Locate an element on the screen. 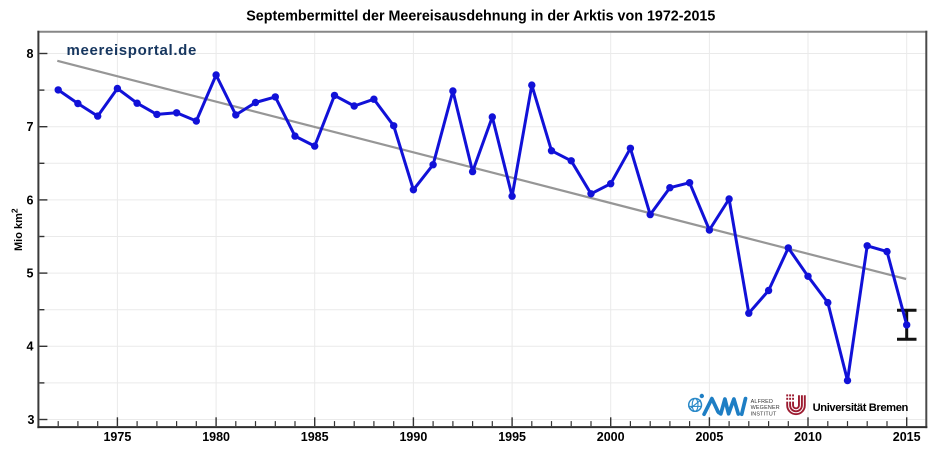 The image size is (950, 475). svg-text: 1975 is located at coordinates (117, 437).